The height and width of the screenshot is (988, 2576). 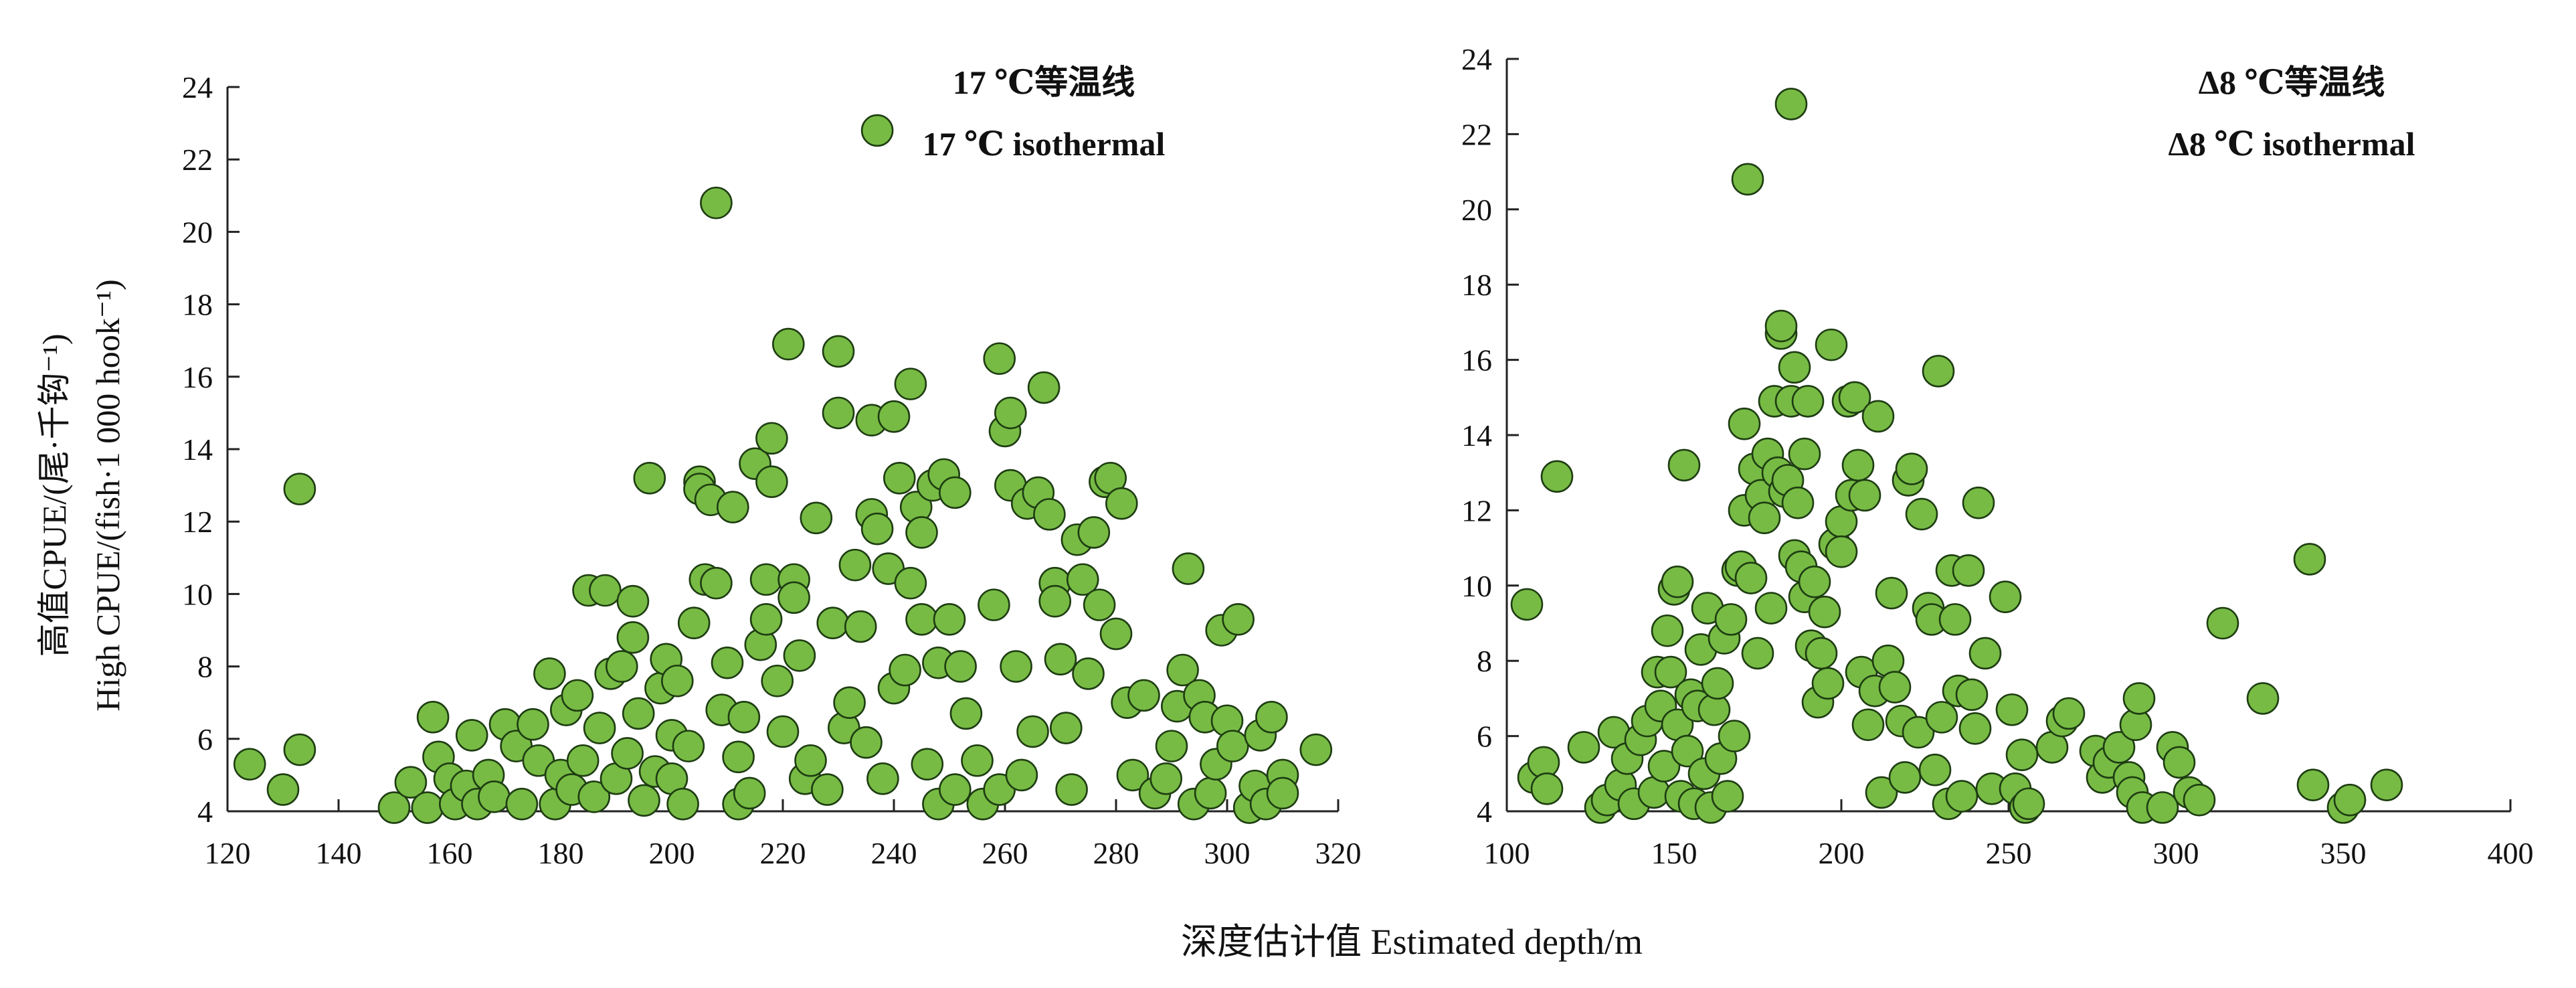 I want to click on x-tick-label: 100, so click(x=1507, y=853).